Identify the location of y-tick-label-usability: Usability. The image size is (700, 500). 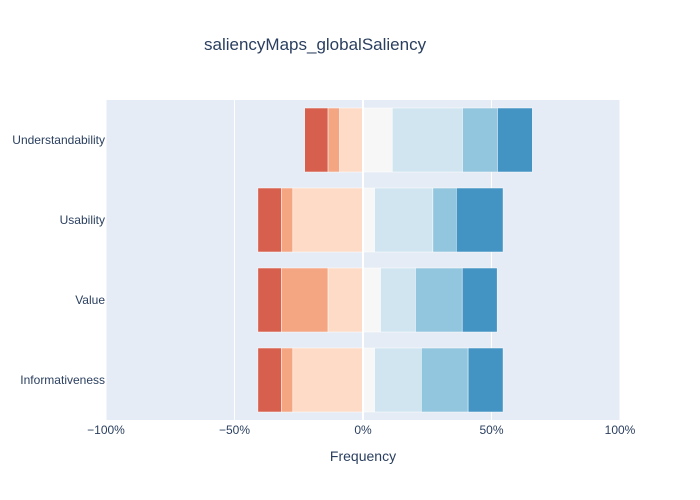
(82, 220).